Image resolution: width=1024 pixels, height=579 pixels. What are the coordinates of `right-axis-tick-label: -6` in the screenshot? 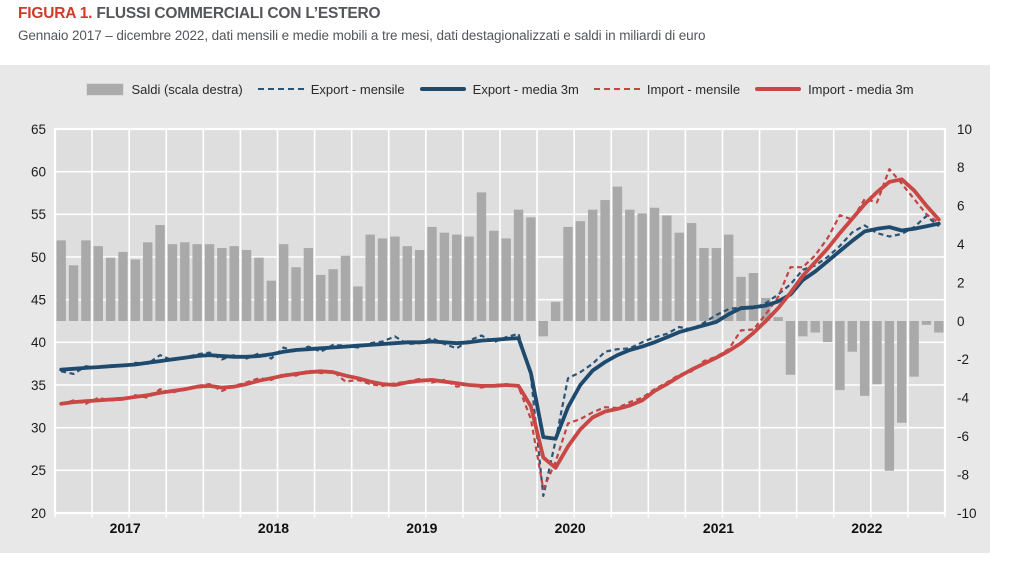 It's located at (963, 436).